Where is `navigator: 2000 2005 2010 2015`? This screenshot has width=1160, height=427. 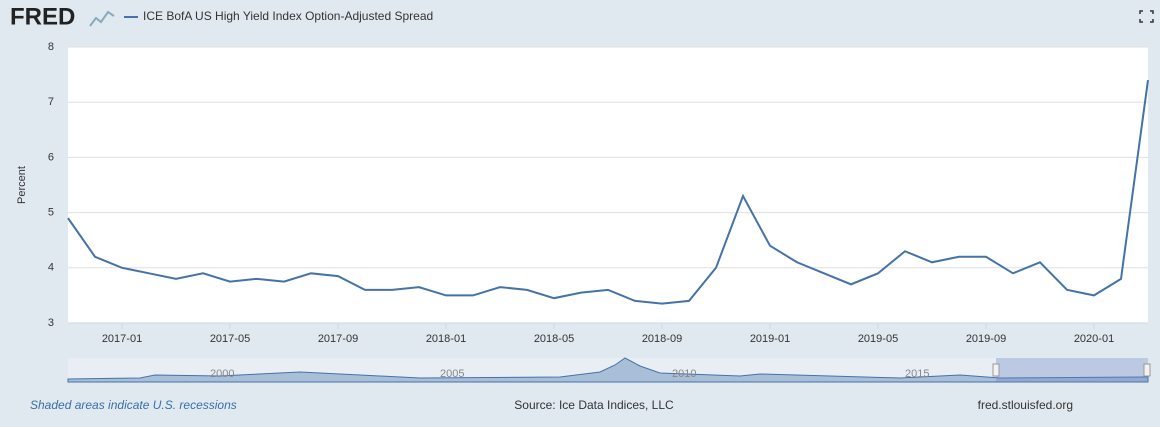
navigator: 2000 2005 2010 2015 is located at coordinates (609, 370).